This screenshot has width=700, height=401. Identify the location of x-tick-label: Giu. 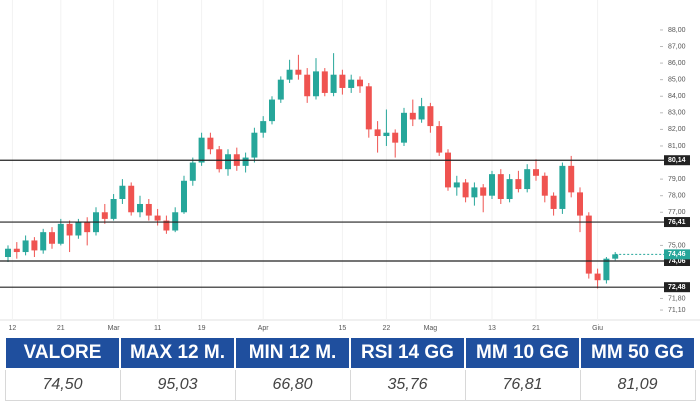
(597, 328).